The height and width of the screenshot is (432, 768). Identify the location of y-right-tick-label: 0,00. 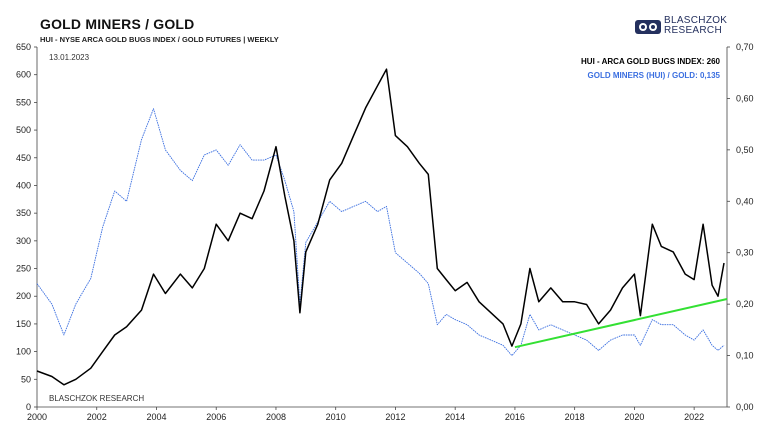
(745, 407).